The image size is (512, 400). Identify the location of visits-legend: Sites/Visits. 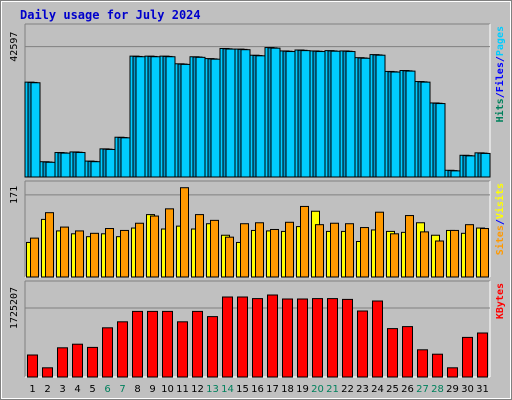
(500, 219).